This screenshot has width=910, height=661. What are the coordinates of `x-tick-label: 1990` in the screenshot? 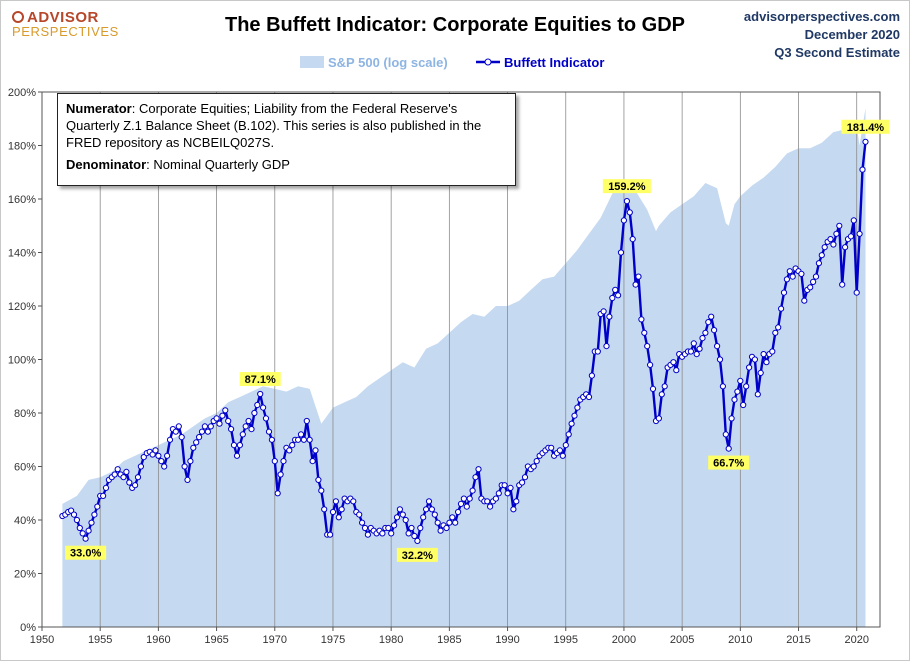 It's located at (507, 640).